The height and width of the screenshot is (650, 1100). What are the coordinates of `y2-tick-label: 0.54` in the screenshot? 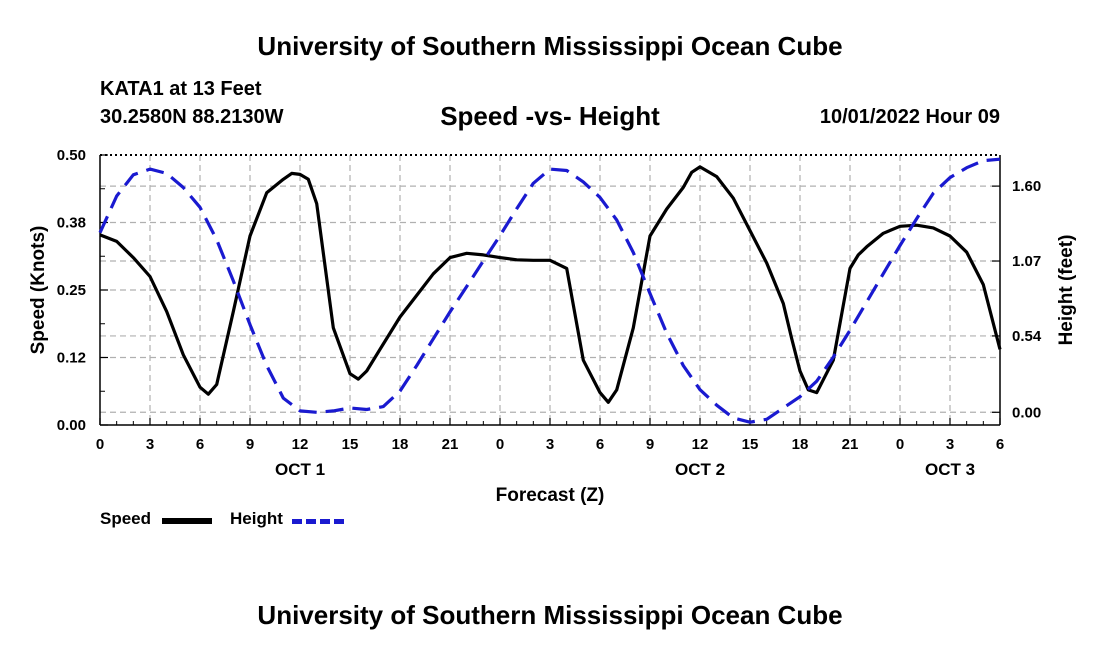 It's located at (1027, 336).